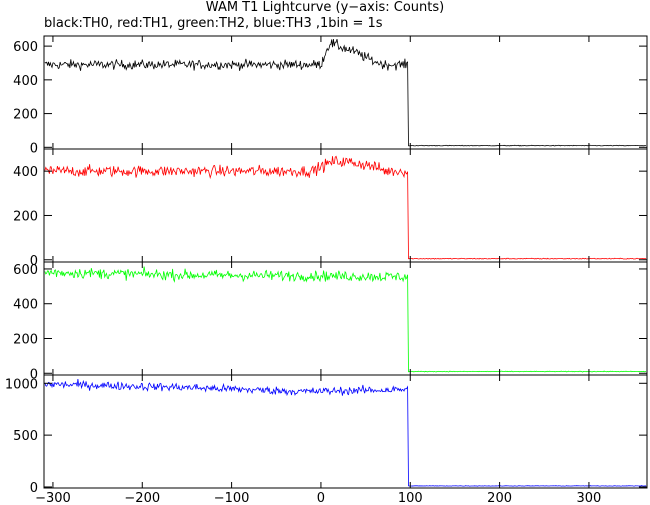  I want to click on x-tick-label: 200, so click(499, 498).